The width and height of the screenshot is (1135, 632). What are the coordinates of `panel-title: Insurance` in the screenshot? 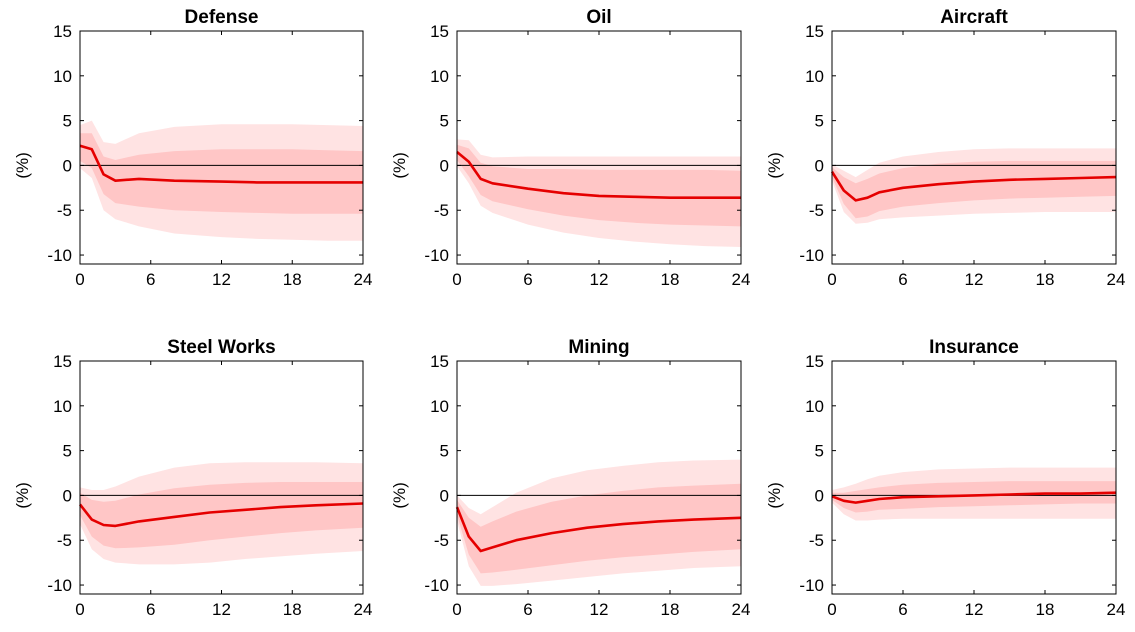 It's located at (974, 347).